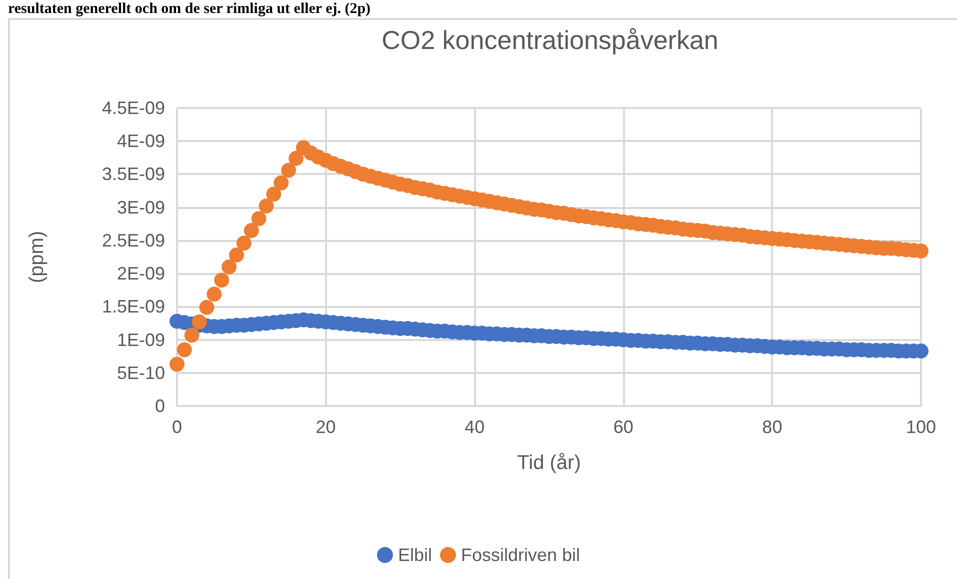  I want to click on text: resultaten generellt och om de ser rimliga ut eller ej. (2p), so click(189, 9).